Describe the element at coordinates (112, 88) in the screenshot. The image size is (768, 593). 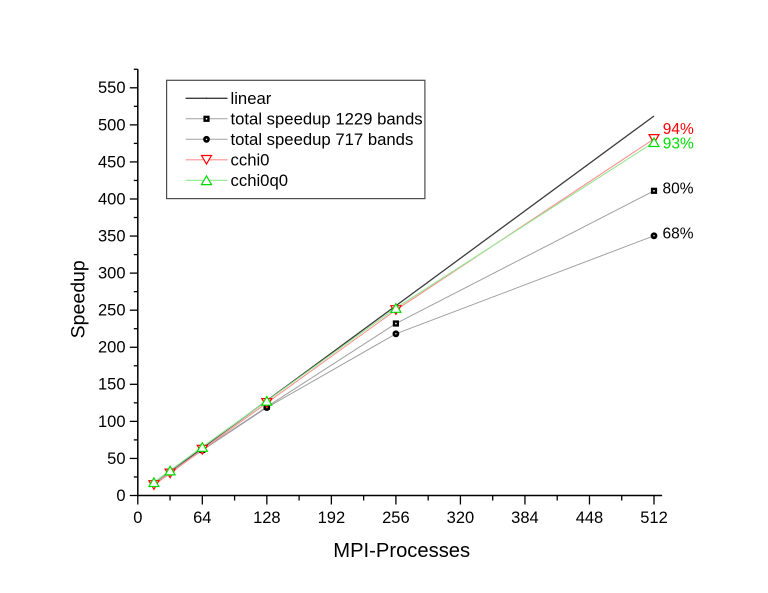
I see `svg-text: 550` at that location.